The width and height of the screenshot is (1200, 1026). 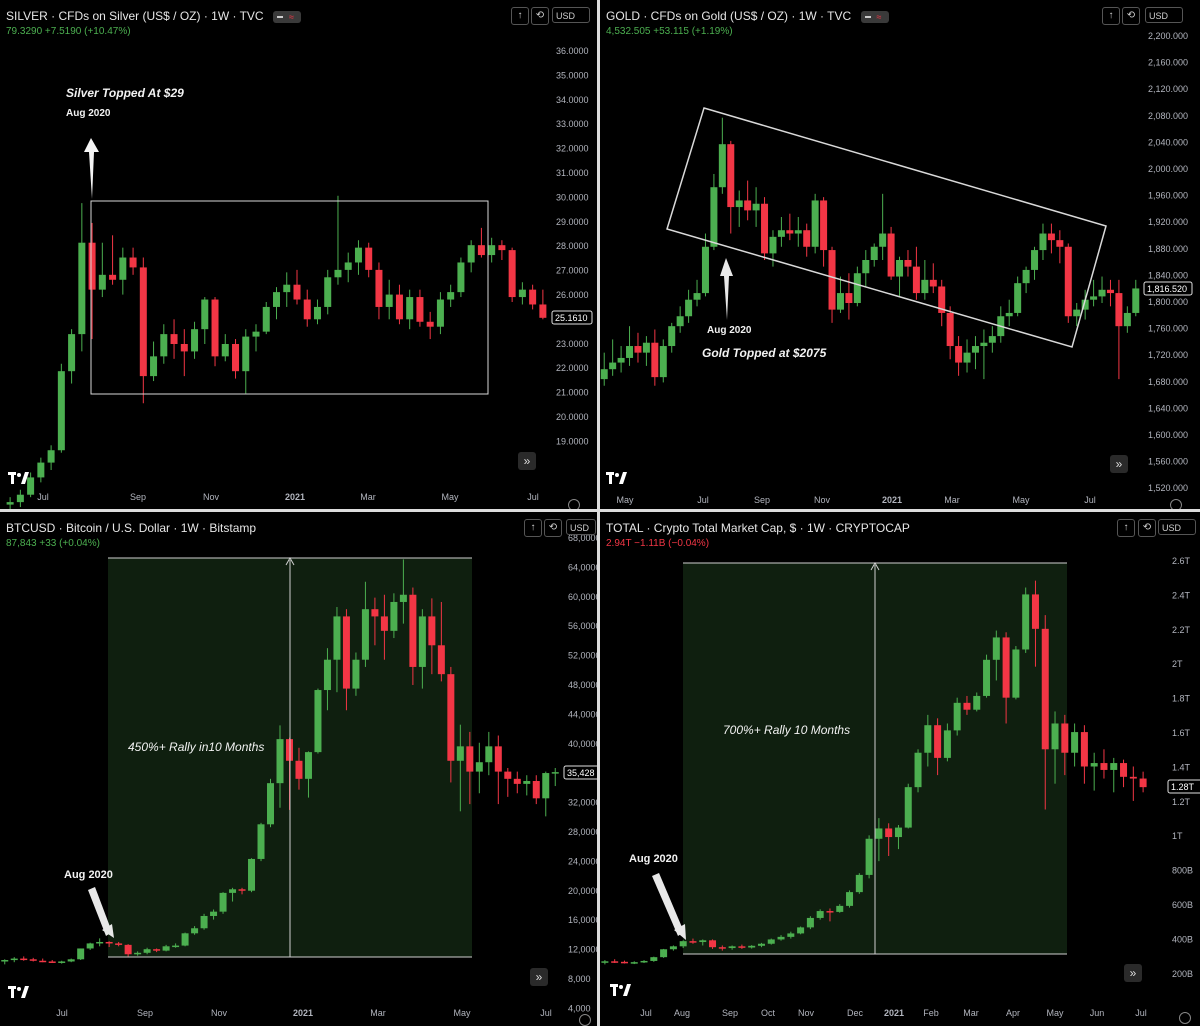 I want to click on gold-price-axis-label: 1,640.000, so click(x=1168, y=408).